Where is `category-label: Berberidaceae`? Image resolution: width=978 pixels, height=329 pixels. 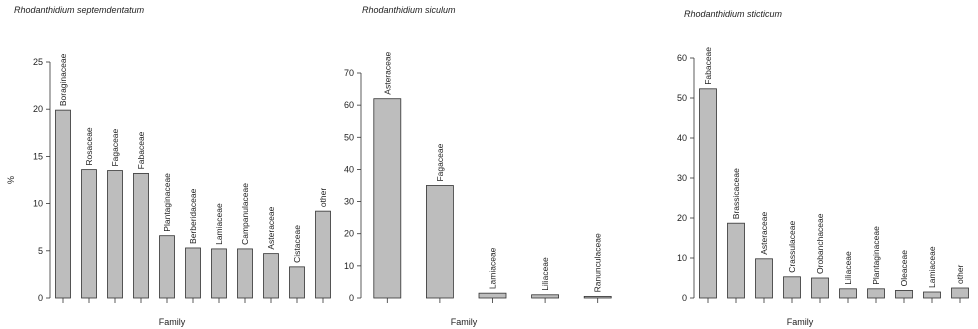 category-label: Berberidaceae is located at coordinates (193, 216).